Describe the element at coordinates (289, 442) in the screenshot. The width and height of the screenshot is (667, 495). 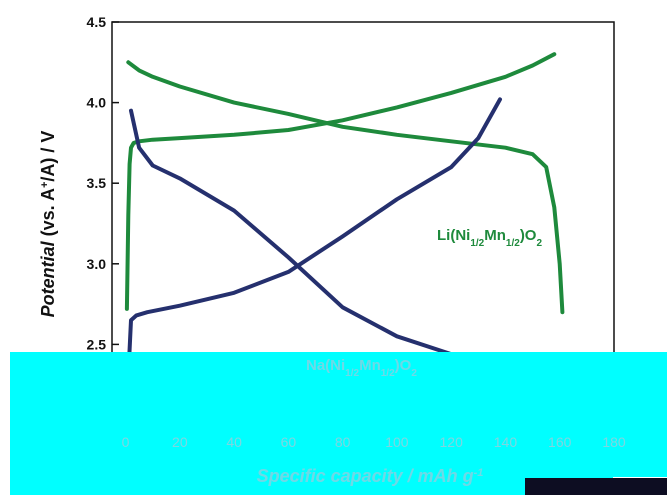
I see `x-tick-label: 60` at that location.